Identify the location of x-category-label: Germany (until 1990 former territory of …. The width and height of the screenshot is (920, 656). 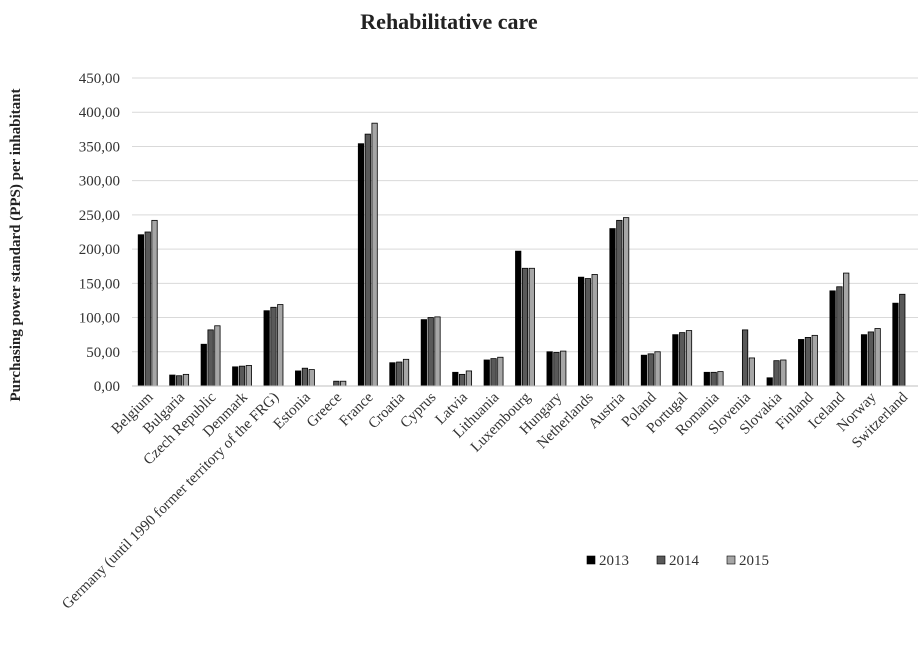
(170, 501).